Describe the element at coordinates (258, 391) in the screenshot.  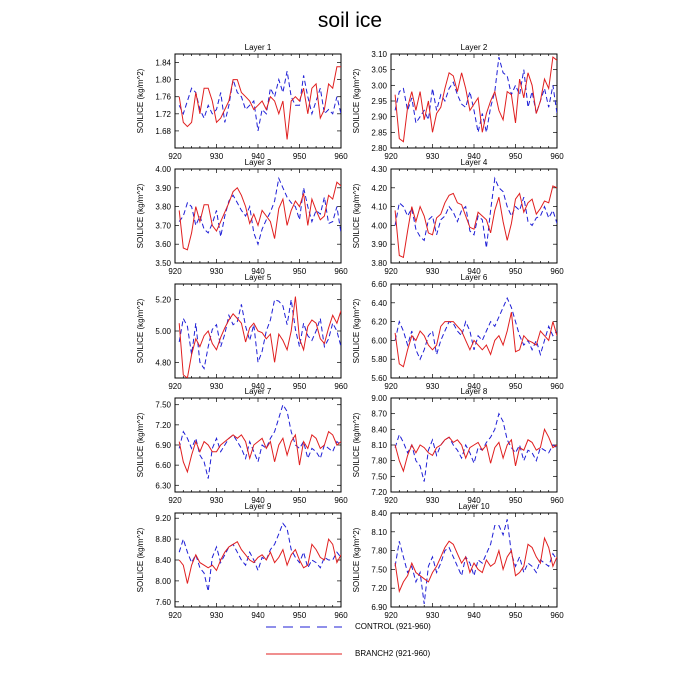
I see `panel-title: Layer 7` at that location.